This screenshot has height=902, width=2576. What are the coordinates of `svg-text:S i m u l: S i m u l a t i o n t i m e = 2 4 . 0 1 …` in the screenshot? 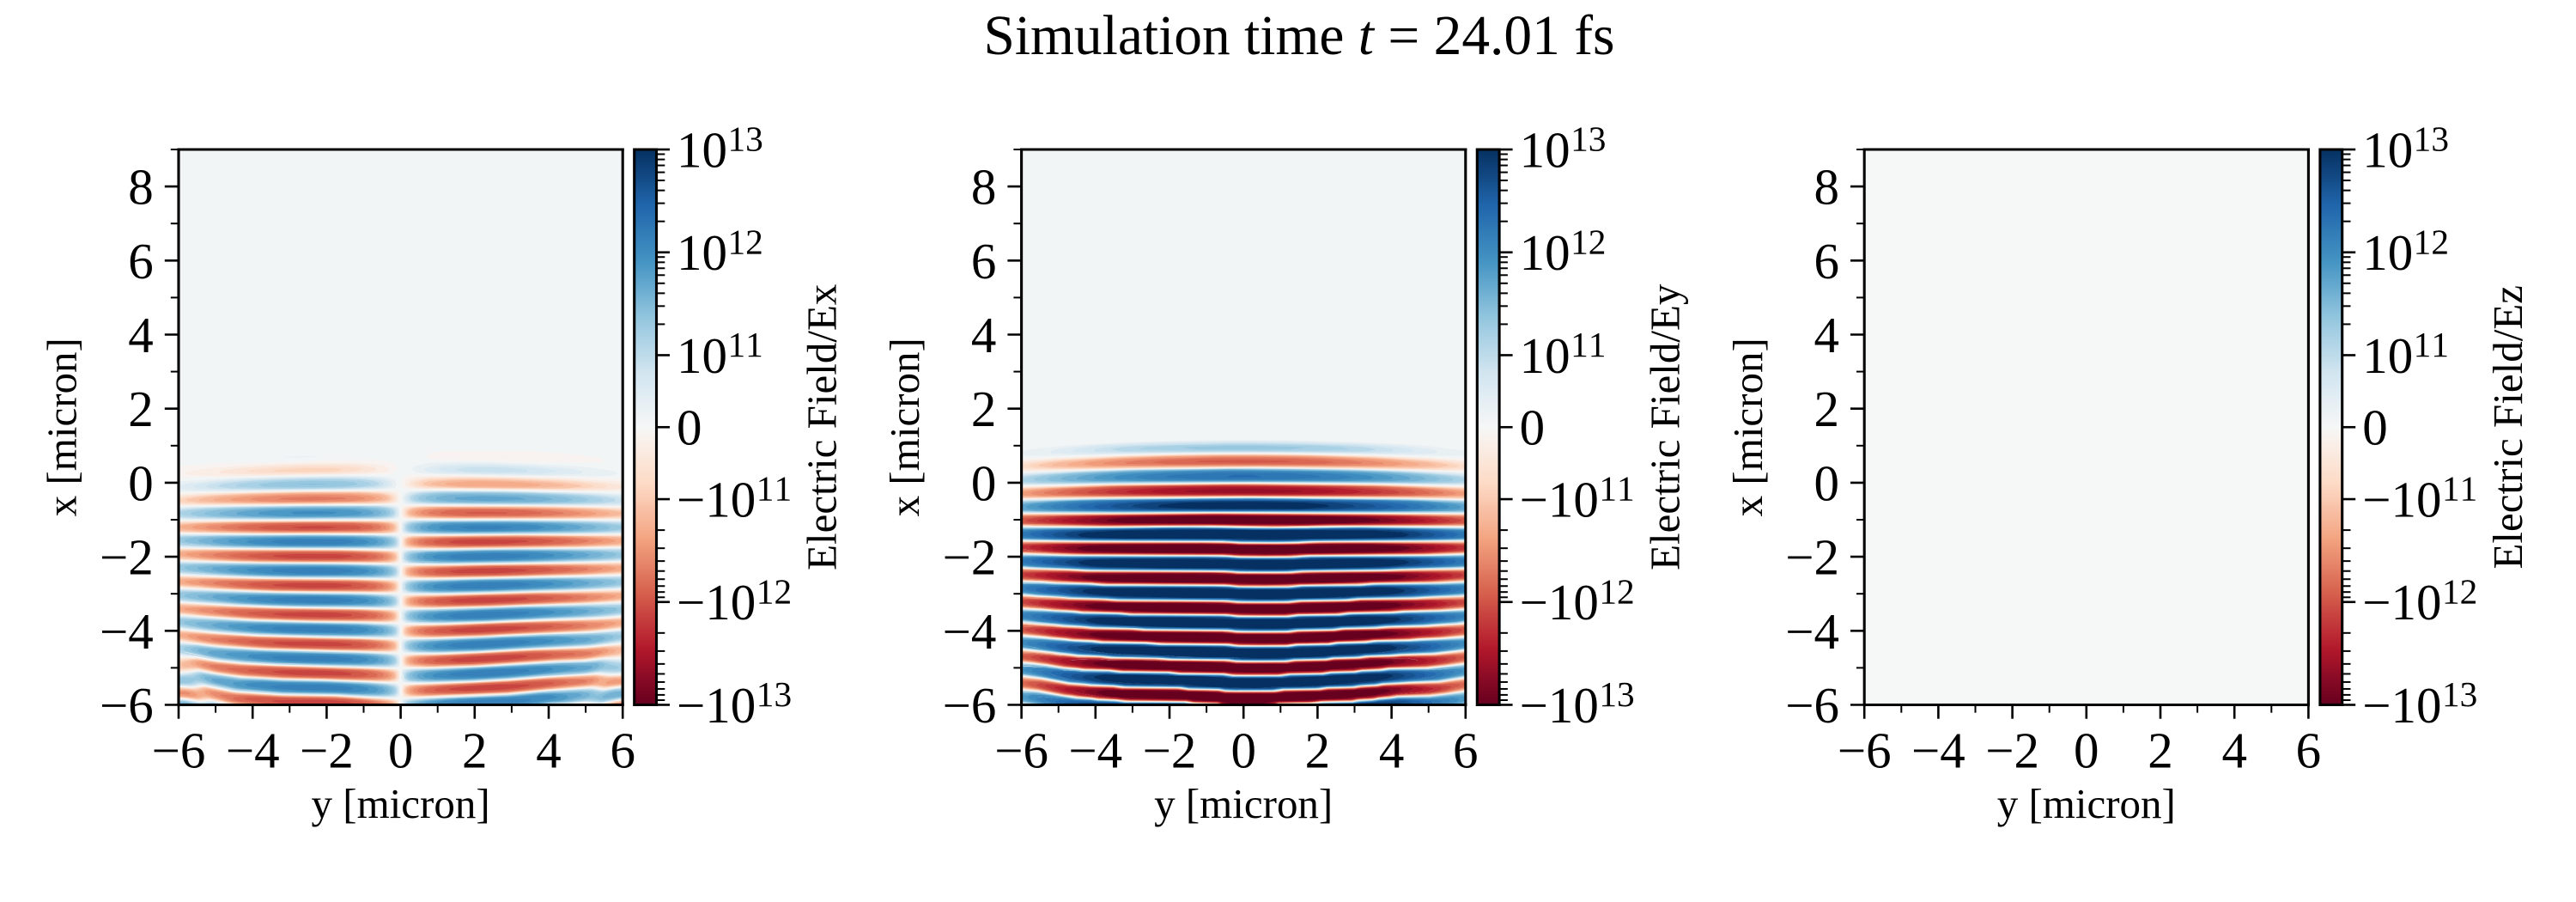 It's located at (1301, 36).